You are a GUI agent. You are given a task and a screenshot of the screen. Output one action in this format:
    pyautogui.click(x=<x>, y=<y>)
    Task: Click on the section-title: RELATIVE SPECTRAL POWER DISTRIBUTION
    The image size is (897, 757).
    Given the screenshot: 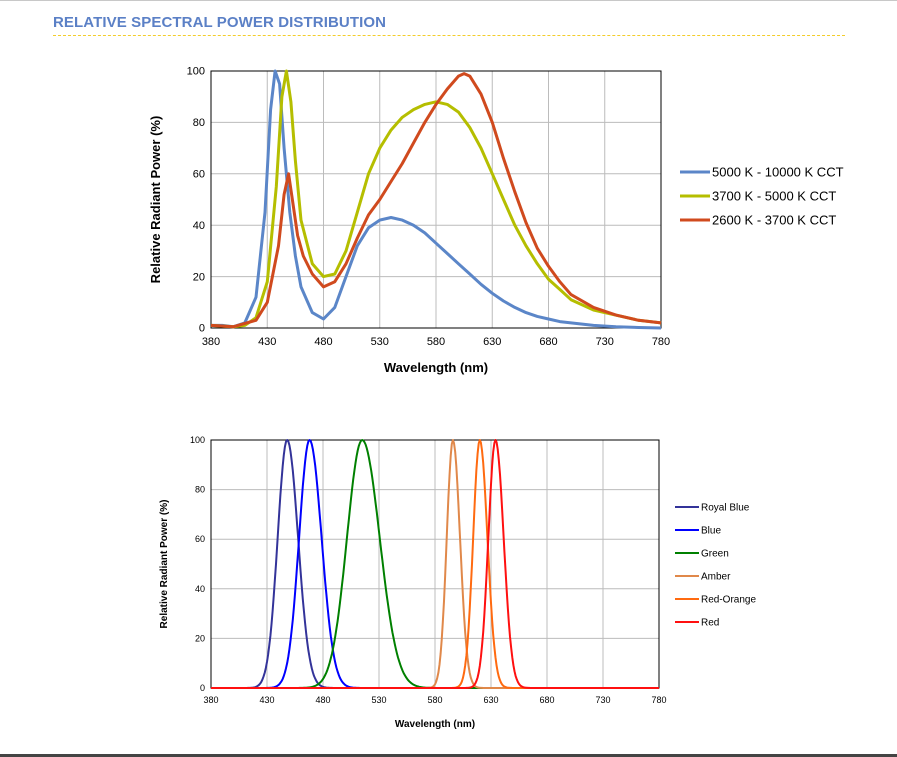 What is the action you would take?
    pyautogui.click(x=220, y=22)
    